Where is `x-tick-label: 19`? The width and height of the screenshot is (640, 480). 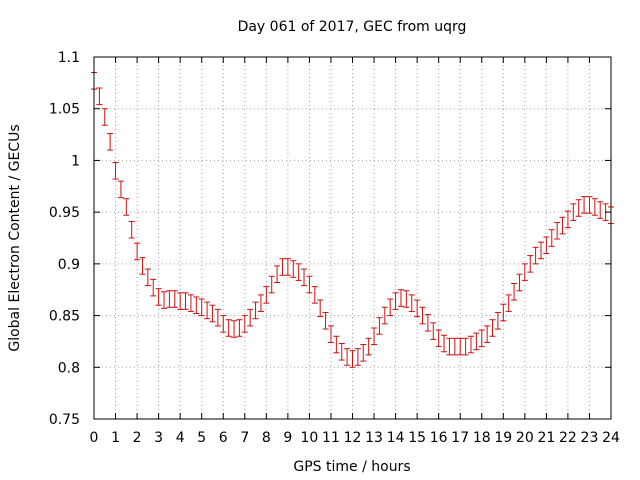 x-tick-label: 19 is located at coordinates (503, 438).